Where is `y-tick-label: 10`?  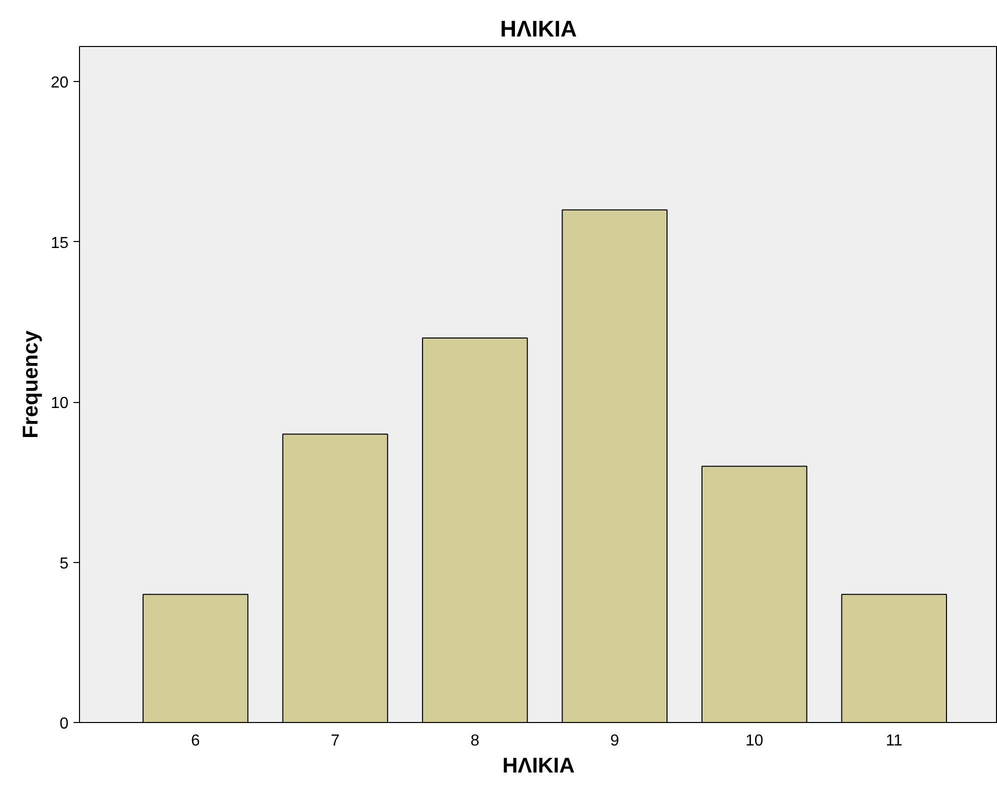 y-tick-label: 10 is located at coordinates (59, 403).